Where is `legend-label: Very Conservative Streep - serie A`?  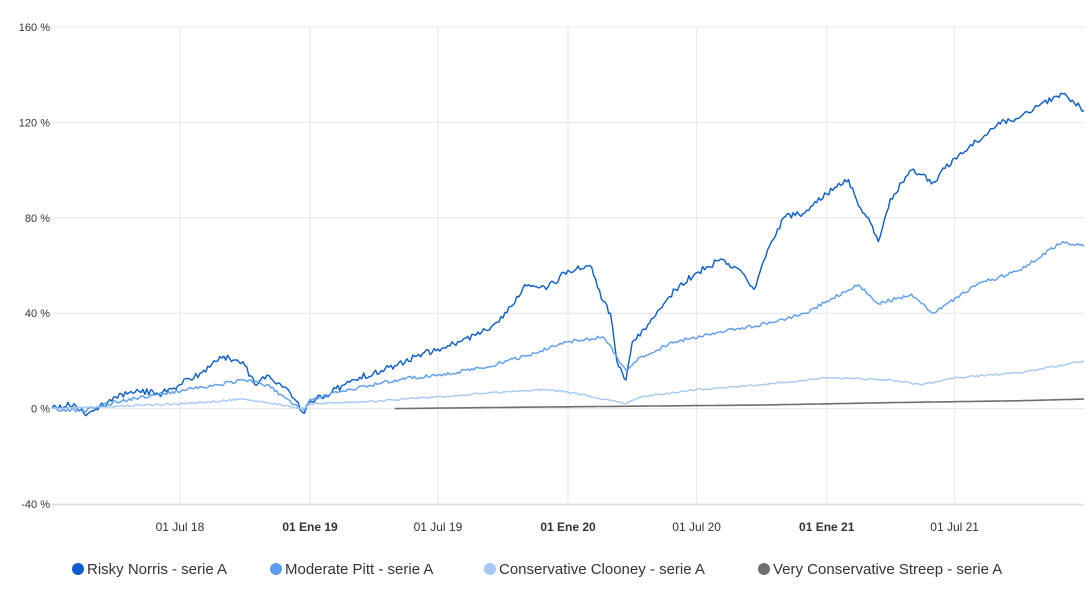 legend-label: Very Conservative Streep - serie A is located at coordinates (888, 569).